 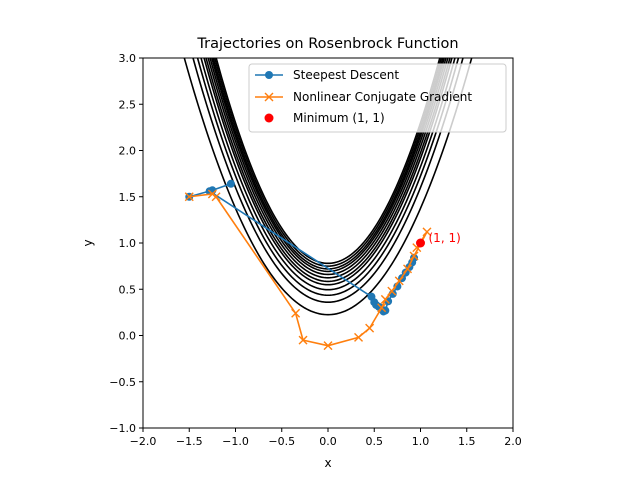 What do you see at coordinates (328, 441) in the screenshot?
I see `x-tick-label: 0.0` at bounding box center [328, 441].